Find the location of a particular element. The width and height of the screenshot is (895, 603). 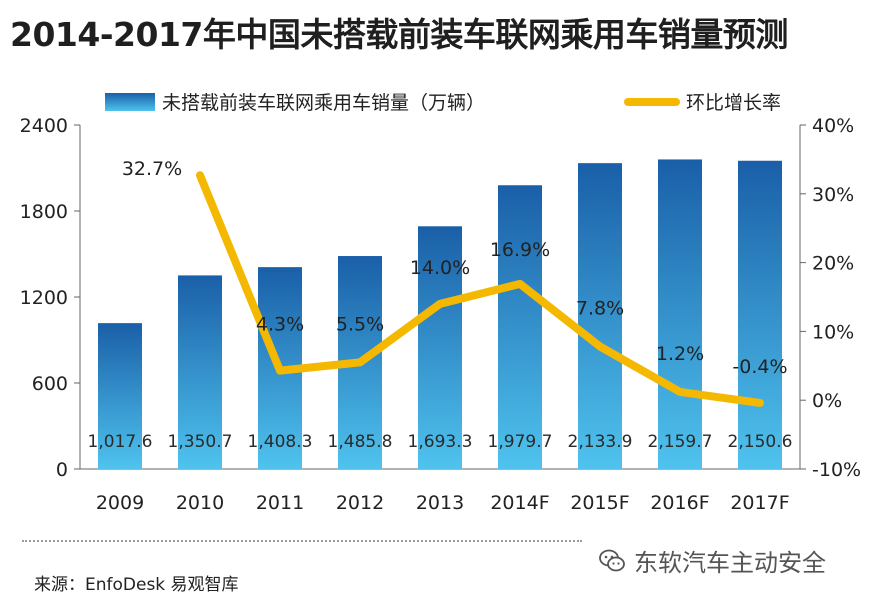

right-tick-label: 0% is located at coordinates (827, 401).